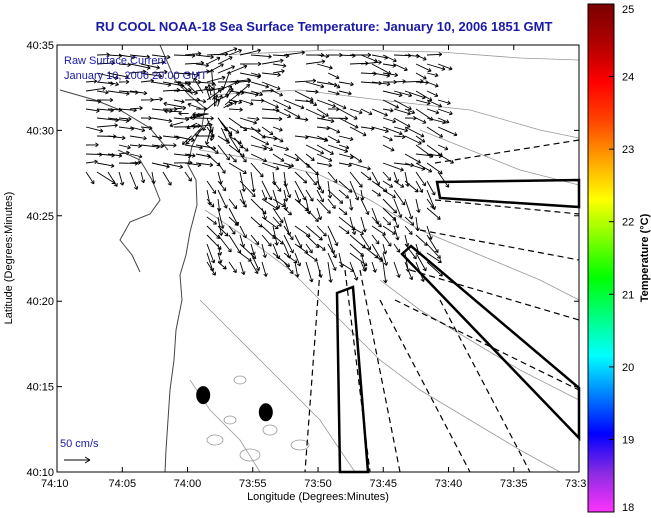 Image resolution: width=651 pixels, height=518 pixels. I want to click on colorbar-tick-label: 21, so click(628, 295).